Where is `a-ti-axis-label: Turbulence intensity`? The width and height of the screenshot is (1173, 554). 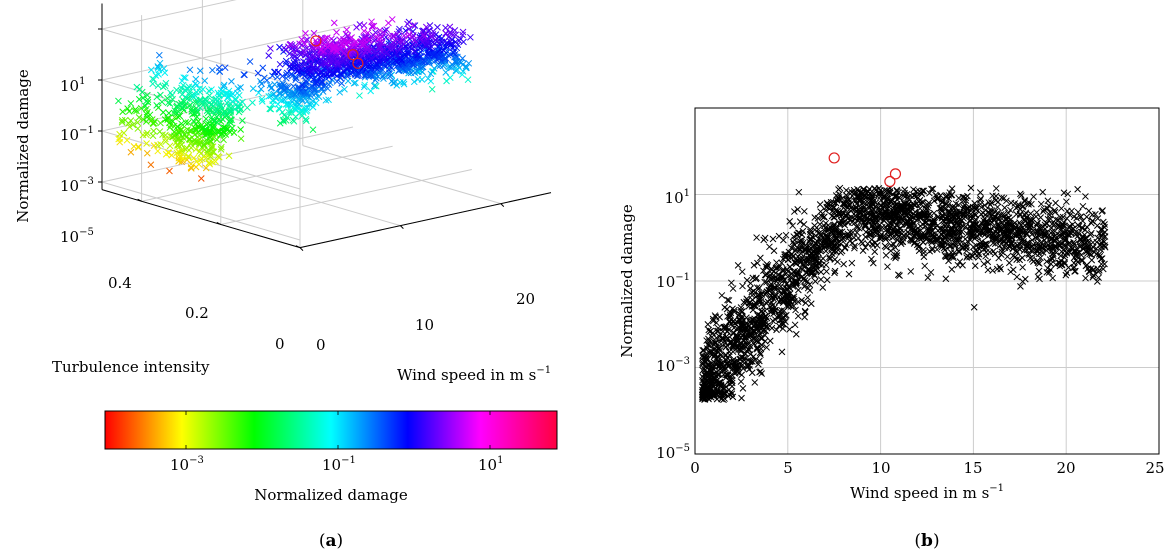
a-ti-axis-label: Turbulence intensity is located at coordinates (131, 367).